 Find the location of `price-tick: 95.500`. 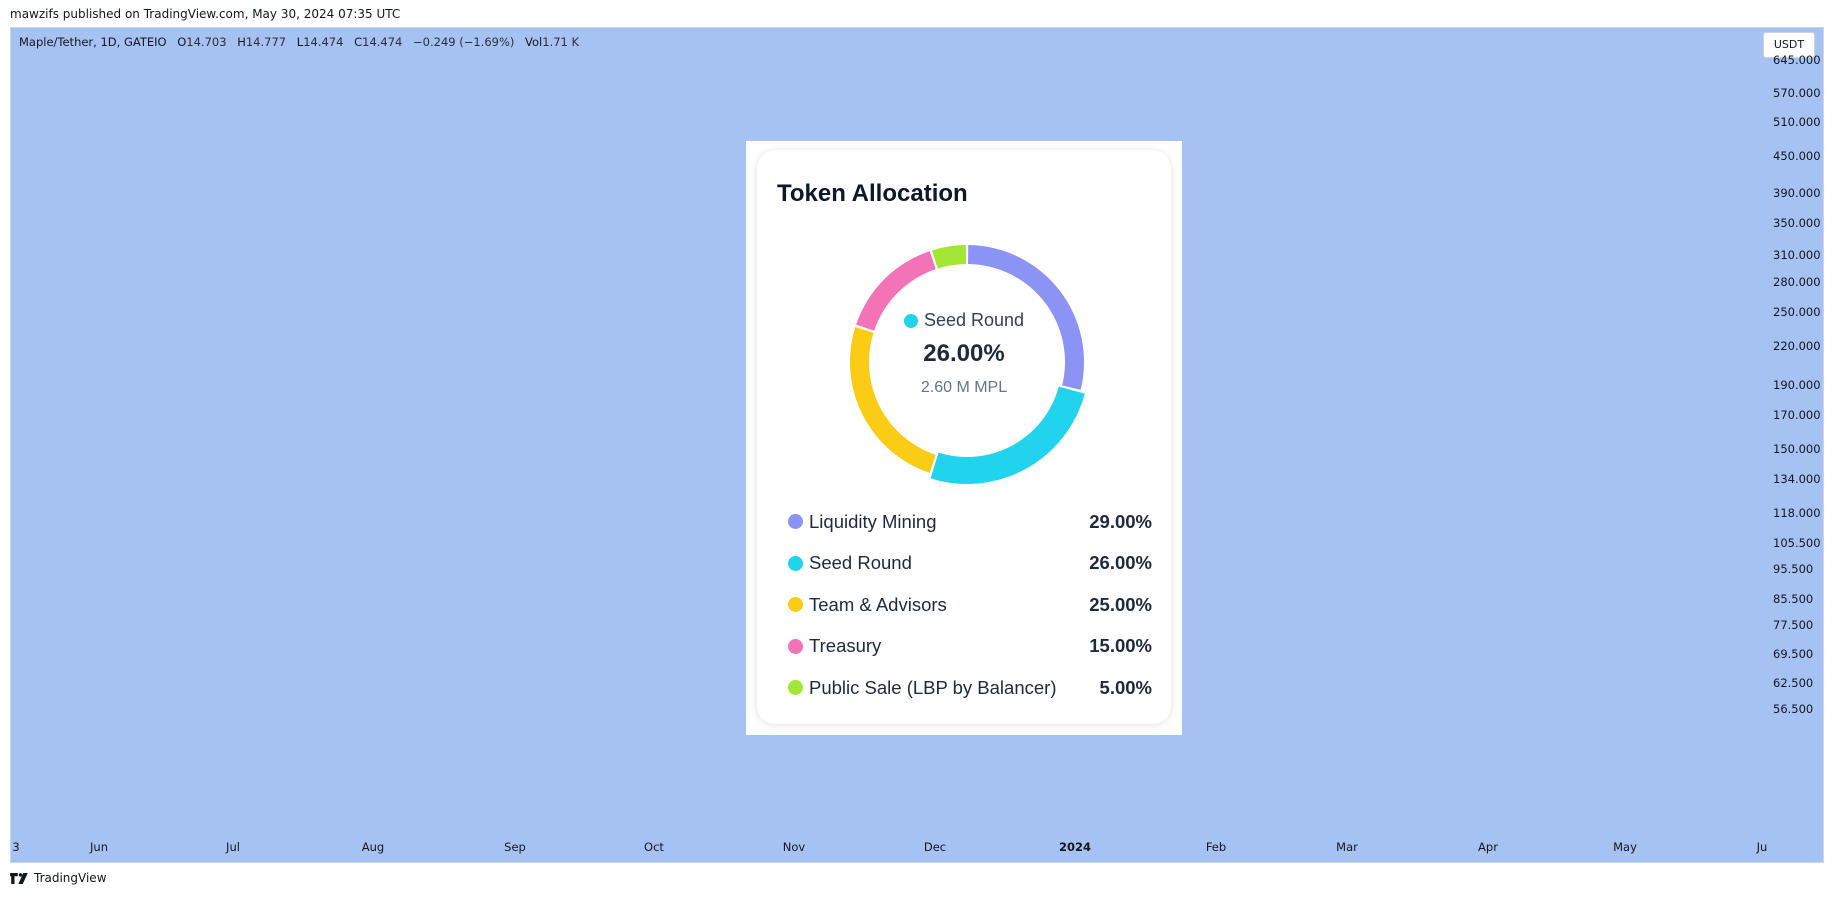

price-tick: 95.500 is located at coordinates (1793, 569).